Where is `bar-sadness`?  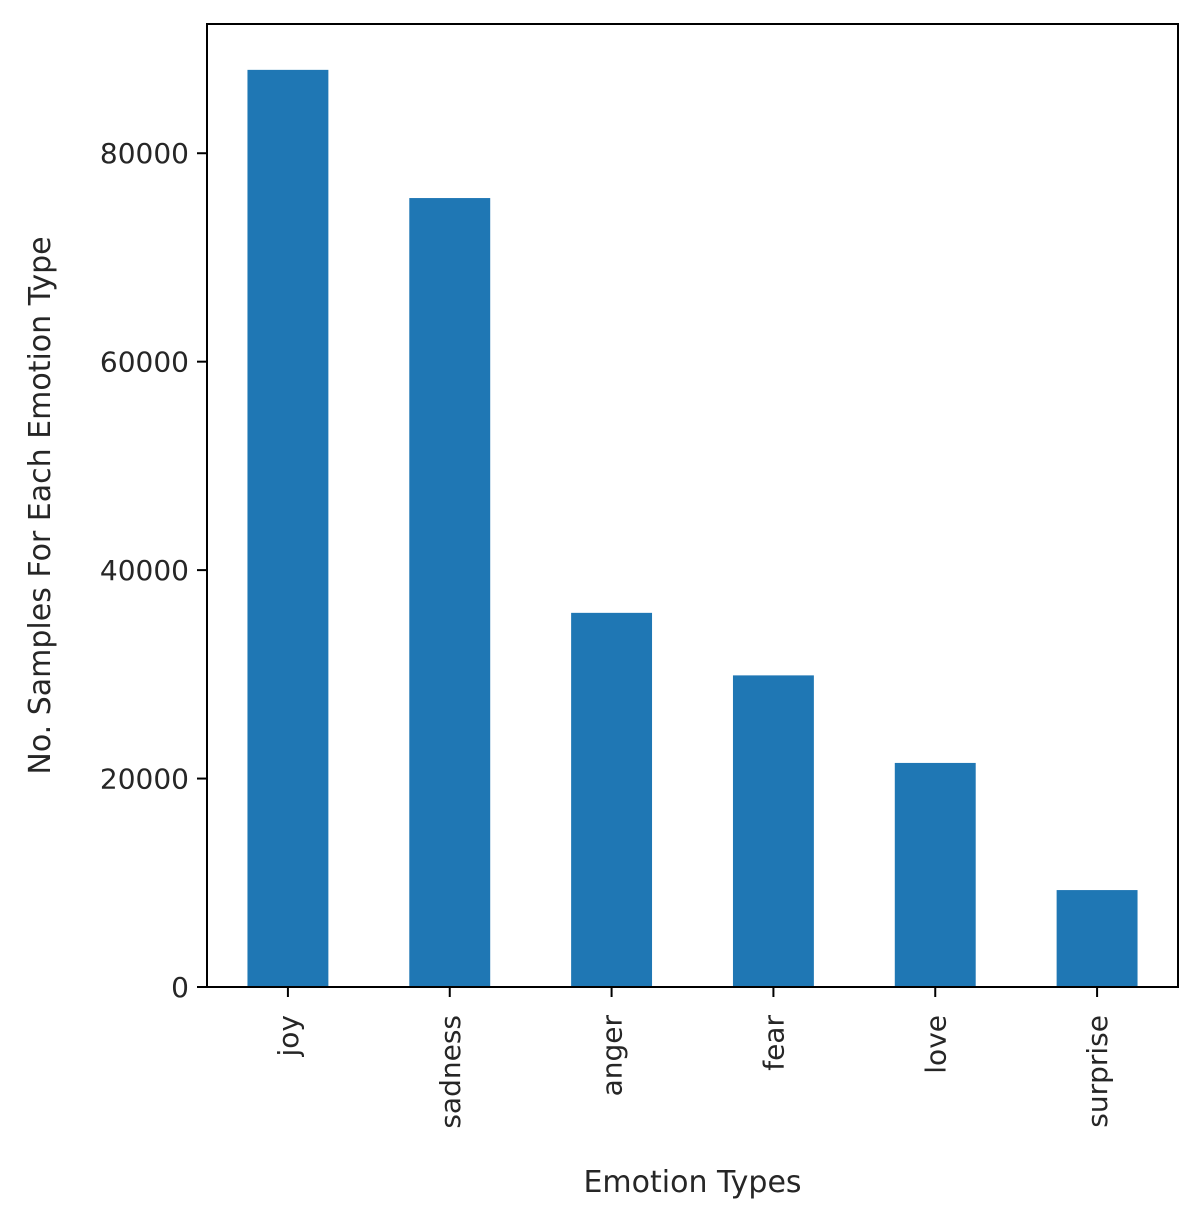 bar-sadness is located at coordinates (450, 592).